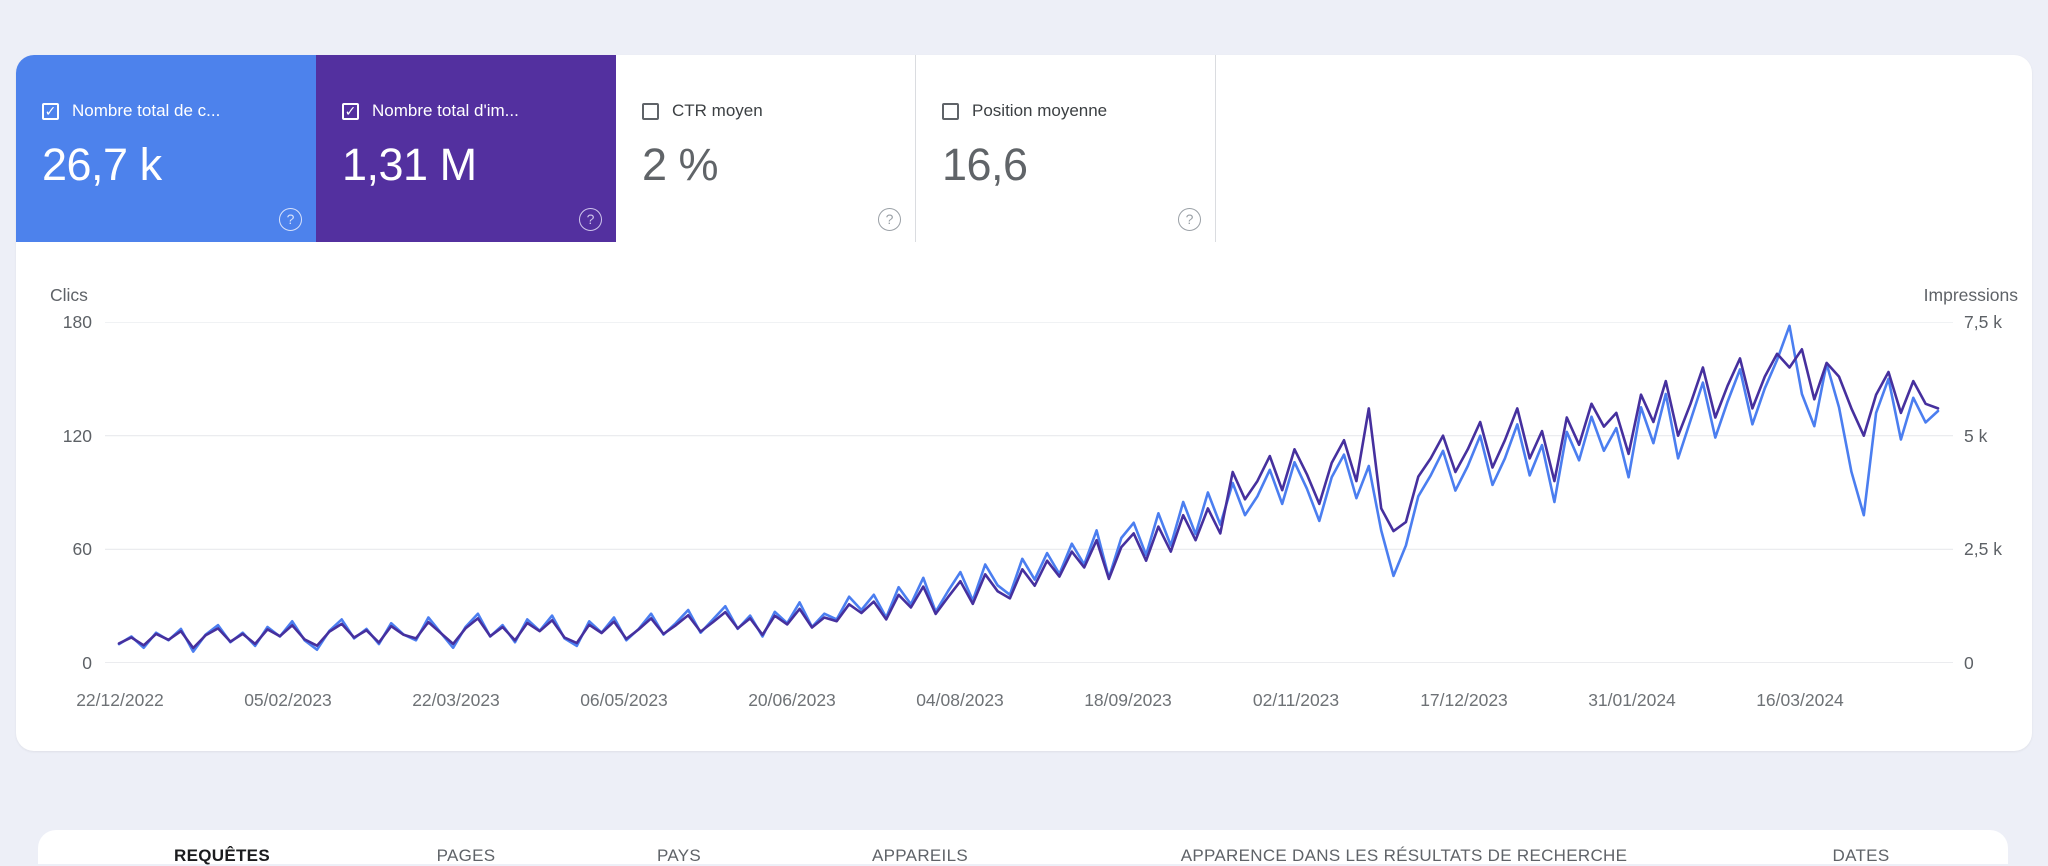  What do you see at coordinates (1040, 110) in the screenshot?
I see `card-label: Position moyenne` at bounding box center [1040, 110].